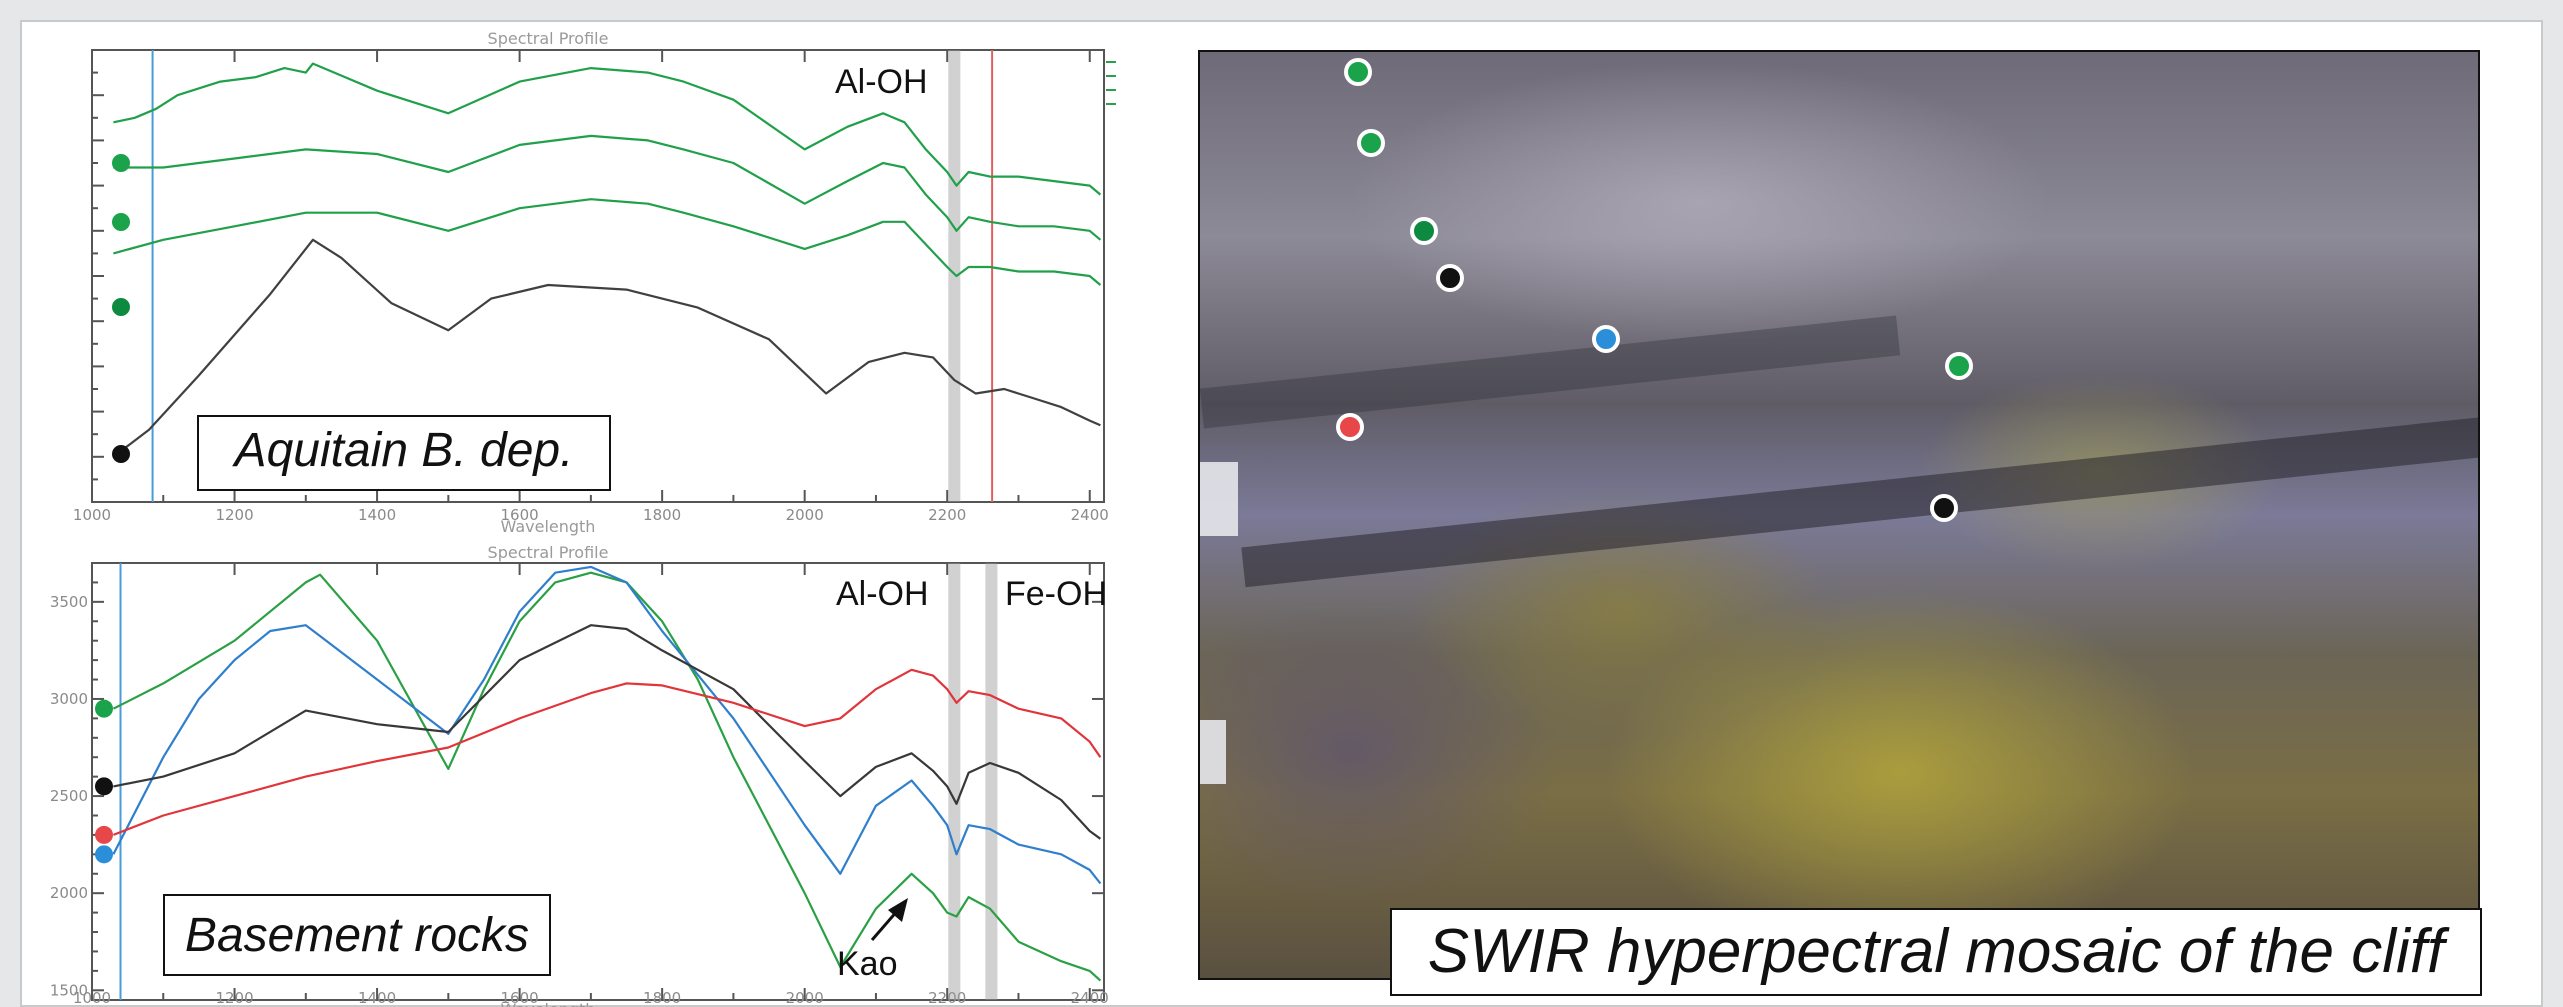 Image resolution: width=2563 pixels, height=1007 pixels. What do you see at coordinates (69, 990) in the screenshot?
I see `y-tick-label: 1500` at bounding box center [69, 990].